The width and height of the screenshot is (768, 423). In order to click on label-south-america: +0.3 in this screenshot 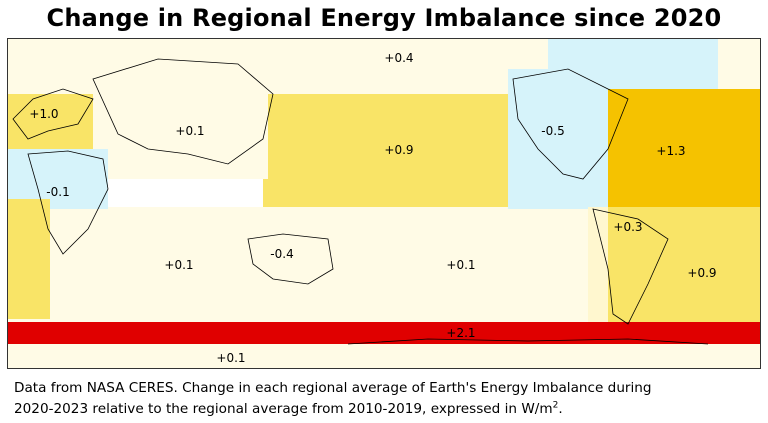, I will do `click(628, 227)`.